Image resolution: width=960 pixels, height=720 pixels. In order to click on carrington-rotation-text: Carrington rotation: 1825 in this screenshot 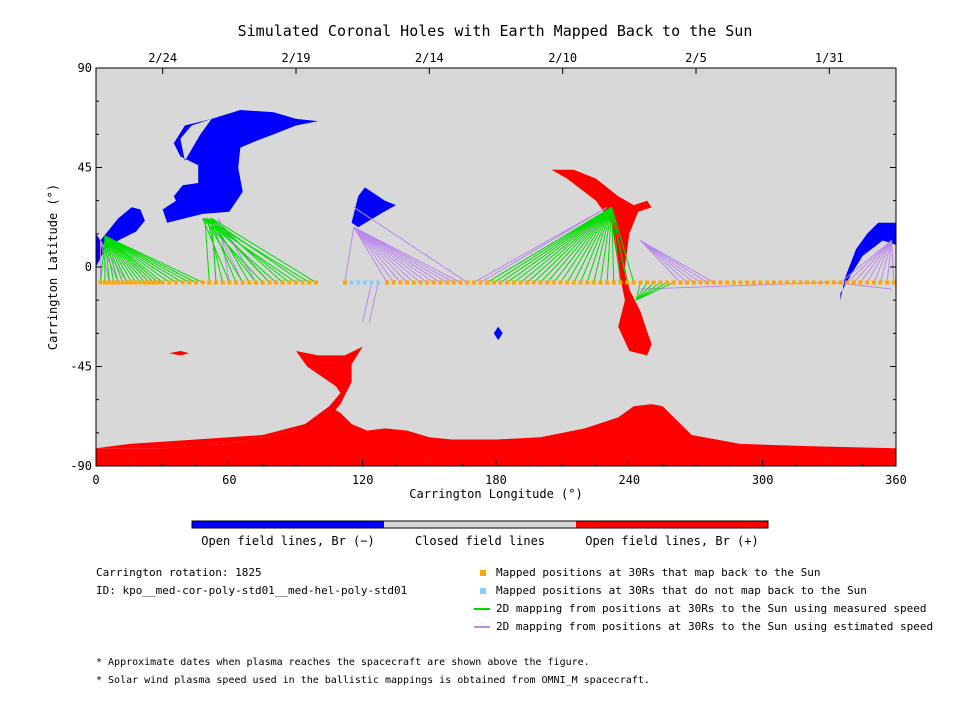, I will do `click(179, 572)`.